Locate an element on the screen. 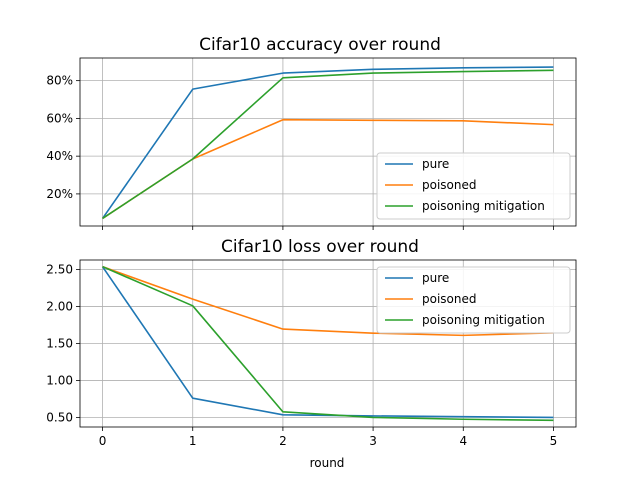 This screenshot has width=640, height=480. y-tick-label: 1.00 is located at coordinates (59, 380).